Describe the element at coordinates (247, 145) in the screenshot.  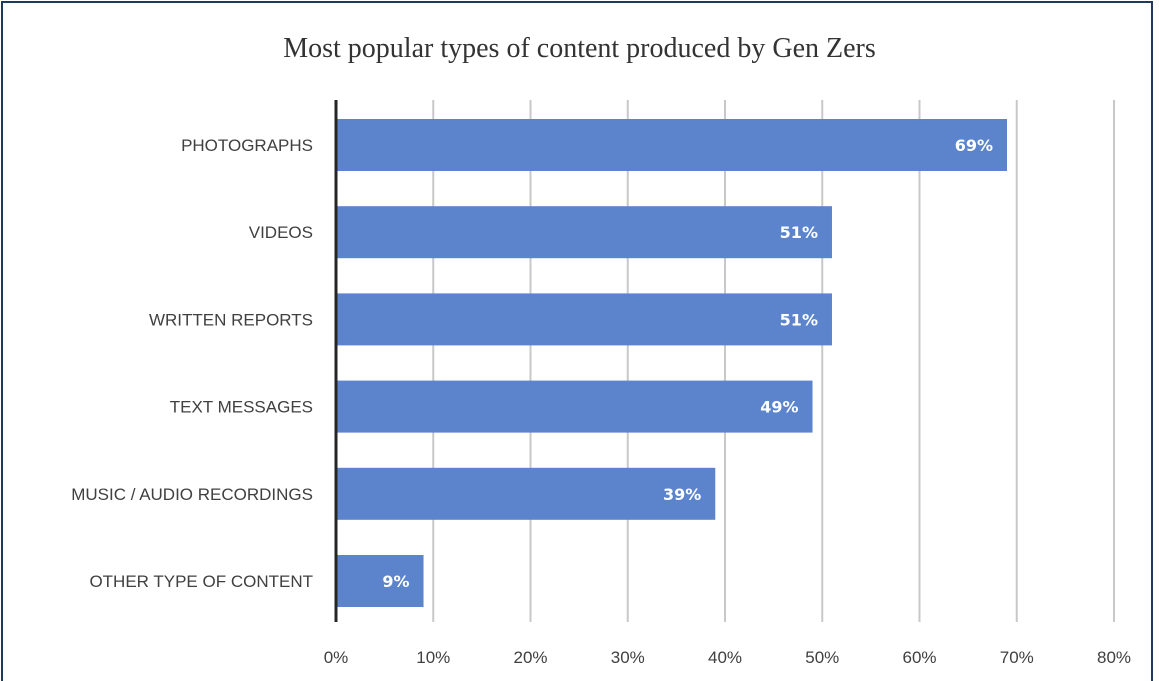
I see `category-label: PHOTOGRAPHS` at that location.